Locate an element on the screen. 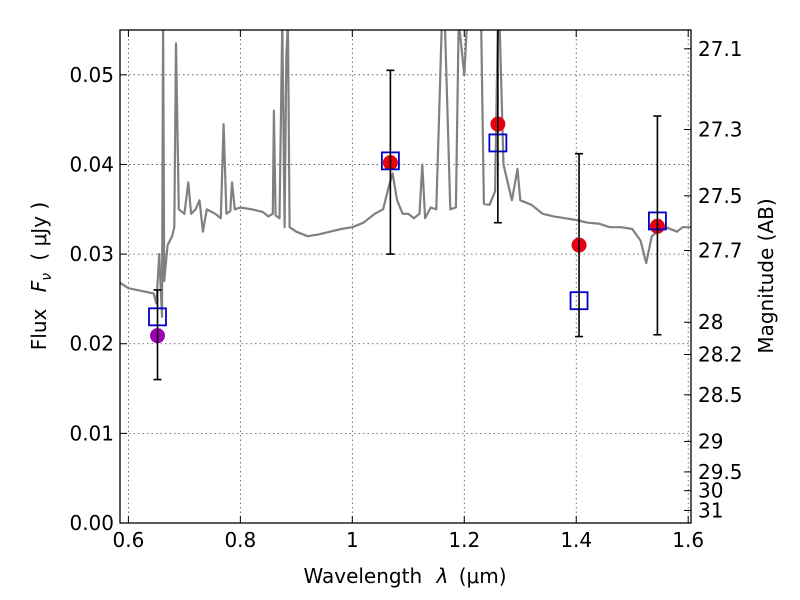 This screenshot has width=800, height=600. x-tick-label: 1.2 is located at coordinates (464, 540).